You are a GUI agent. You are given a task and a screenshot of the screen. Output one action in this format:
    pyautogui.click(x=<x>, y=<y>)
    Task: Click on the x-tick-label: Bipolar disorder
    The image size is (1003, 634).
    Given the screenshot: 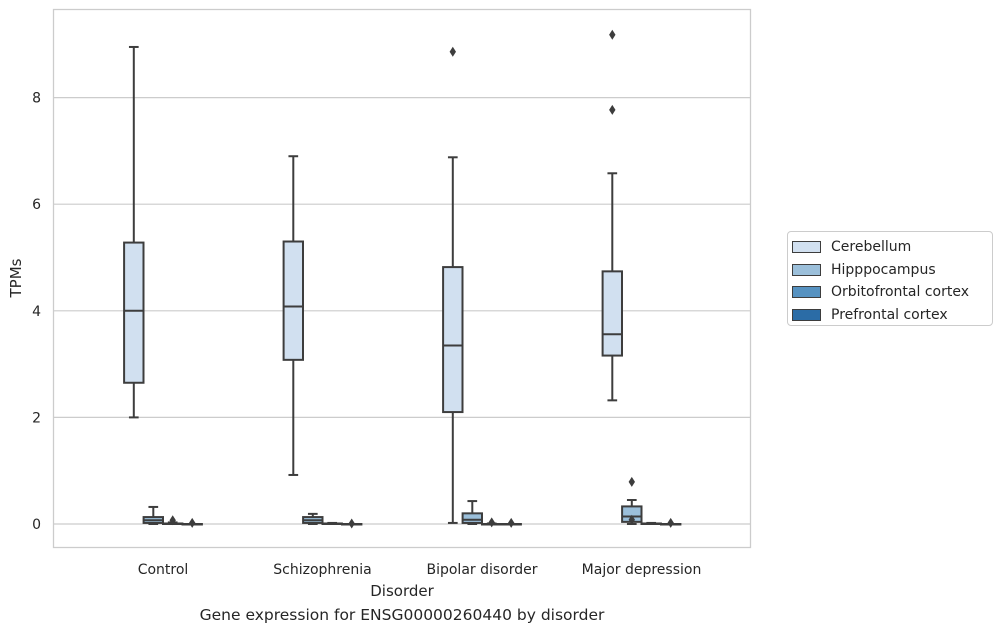 What is the action you would take?
    pyautogui.click(x=481, y=570)
    